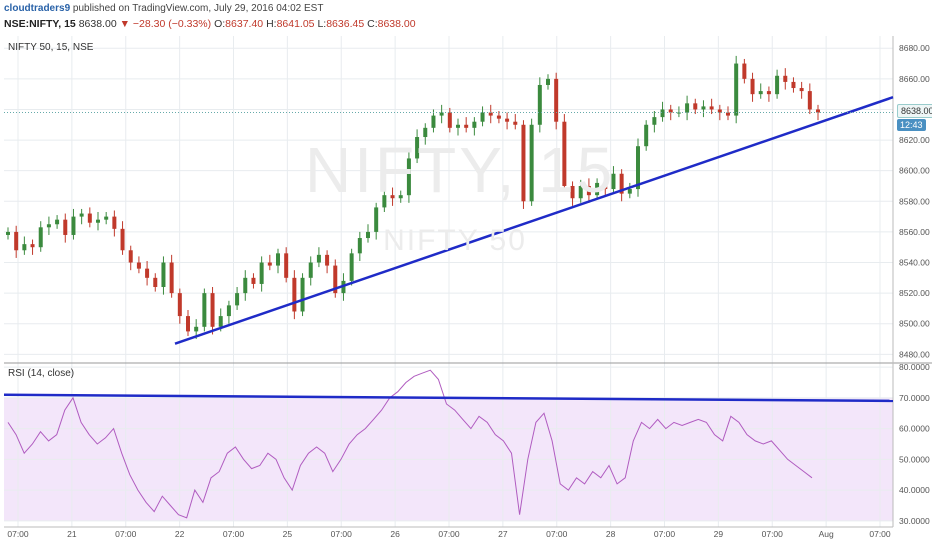 The height and width of the screenshot is (550, 932). Describe the element at coordinates (914, 263) in the screenshot. I see `price-tick-label: 8540.00` at that location.